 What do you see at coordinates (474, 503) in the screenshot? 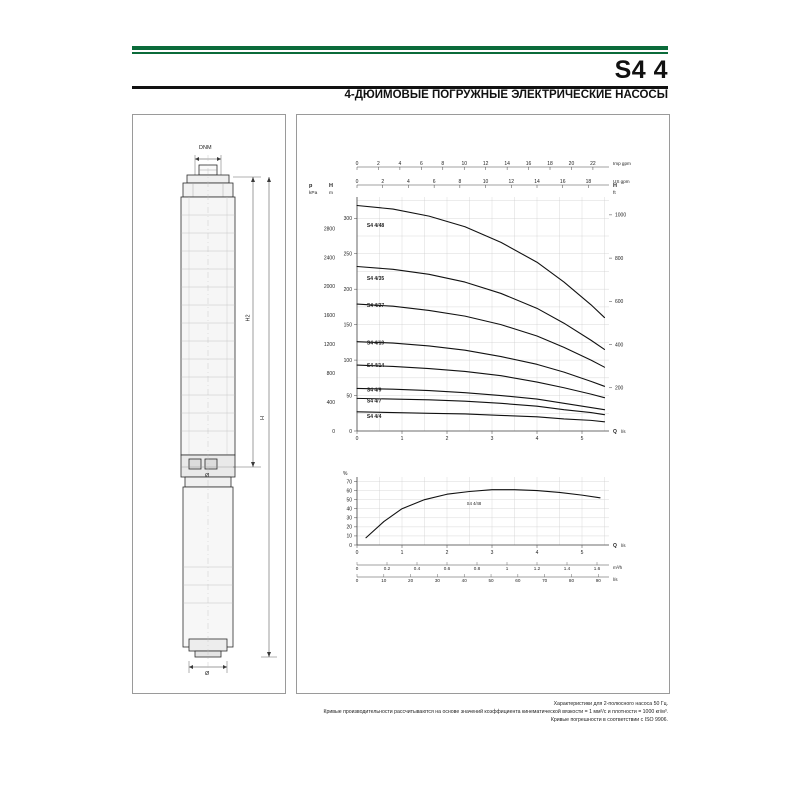
I see `eff-curve-label: S4 4/48` at bounding box center [474, 503].